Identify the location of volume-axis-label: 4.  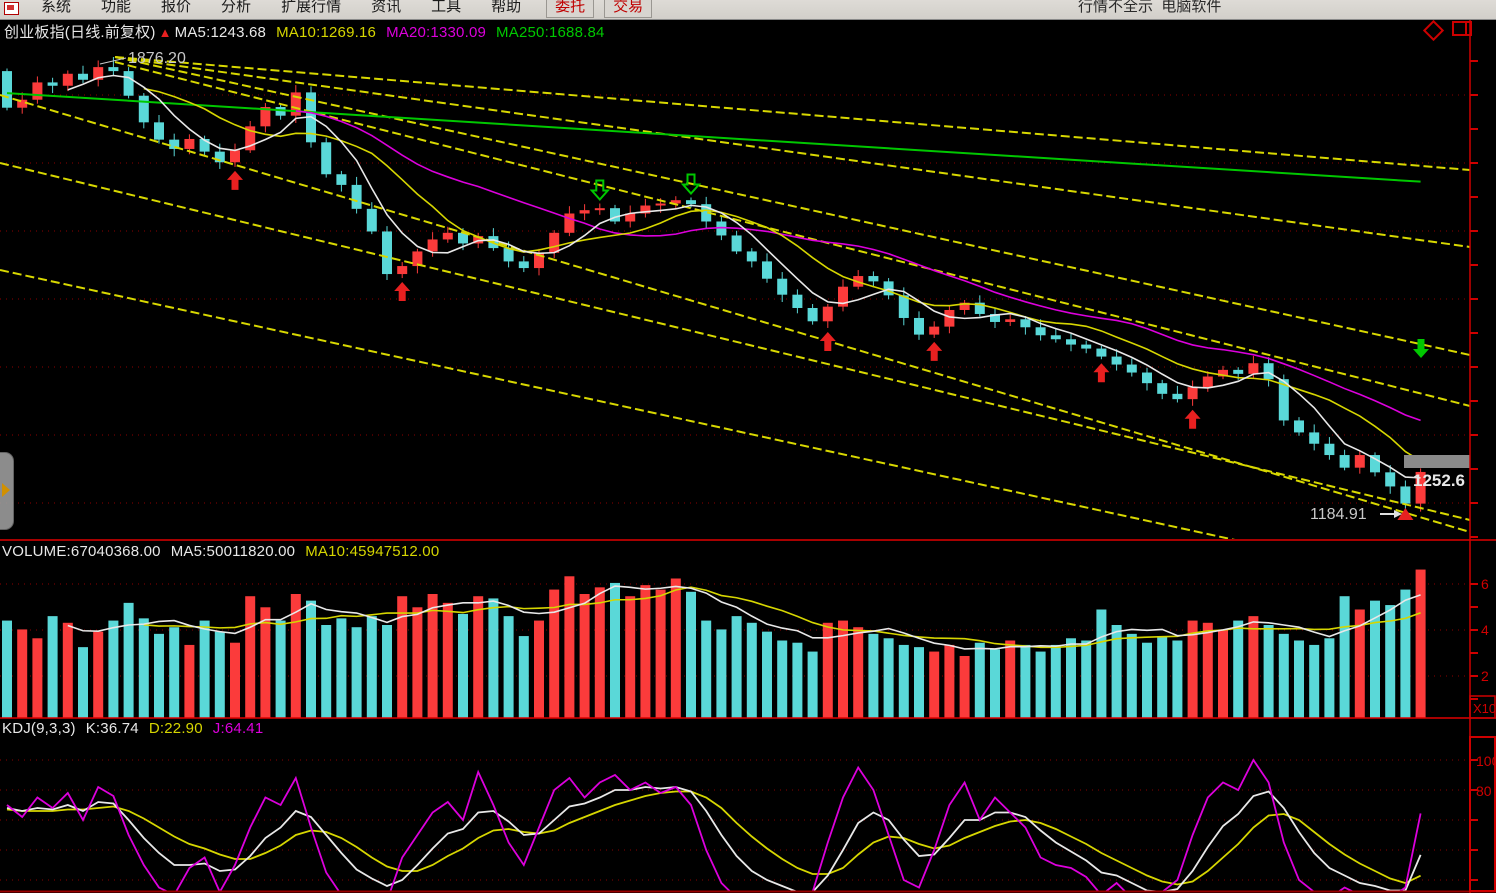
(1485, 630).